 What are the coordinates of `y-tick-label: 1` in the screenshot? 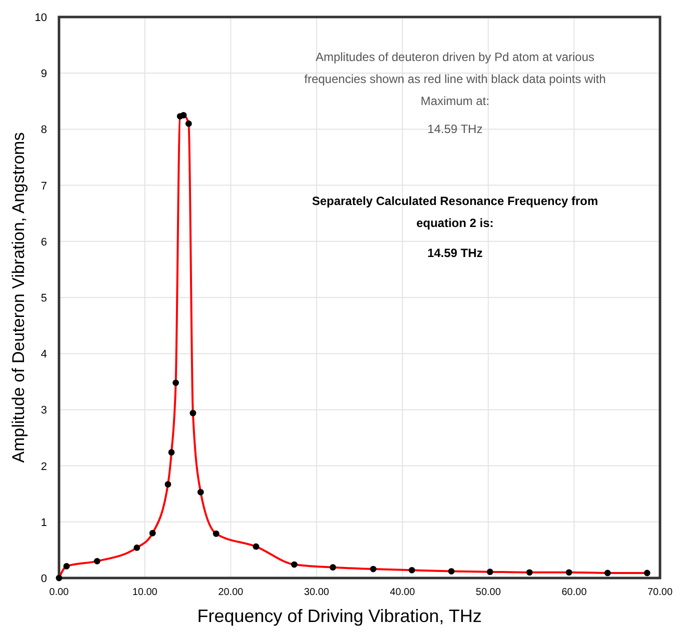 It's located at (43, 522).